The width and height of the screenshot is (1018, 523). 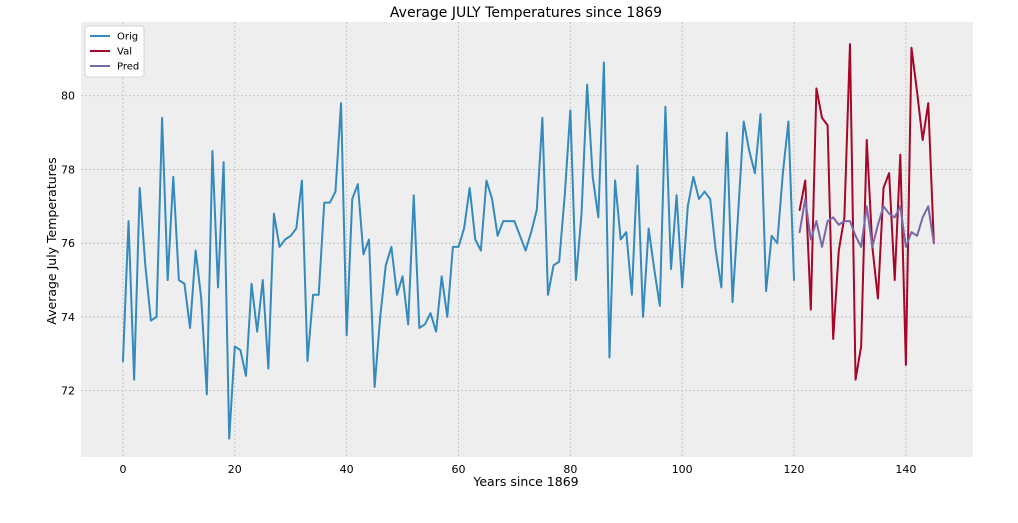 What do you see at coordinates (570, 469) in the screenshot?
I see `x-tick-label: 80` at bounding box center [570, 469].